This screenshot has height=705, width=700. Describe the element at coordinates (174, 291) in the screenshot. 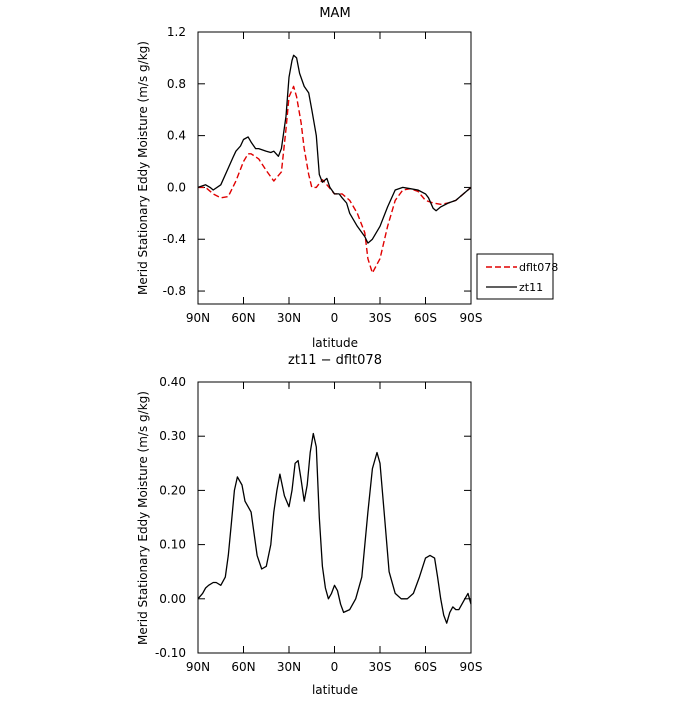

I see `y-tick-label: -0.8` at that location.